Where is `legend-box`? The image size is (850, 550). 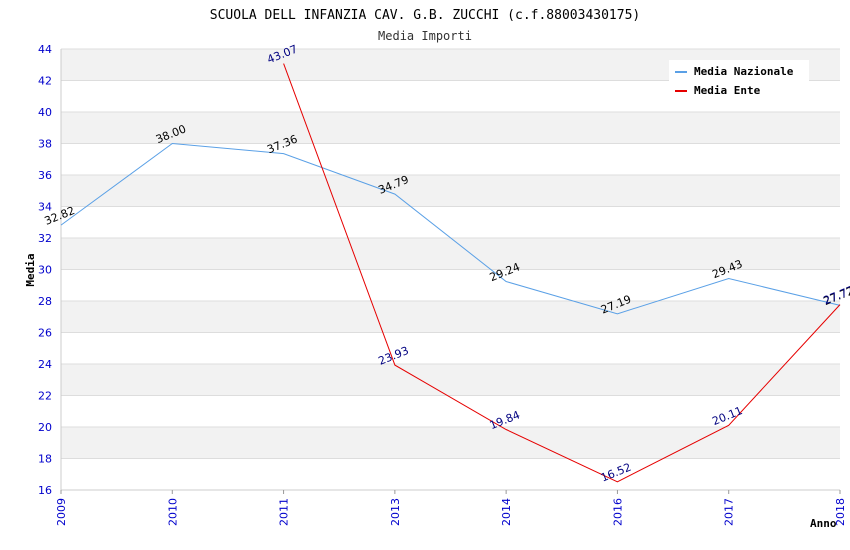 legend-box is located at coordinates (739, 81).